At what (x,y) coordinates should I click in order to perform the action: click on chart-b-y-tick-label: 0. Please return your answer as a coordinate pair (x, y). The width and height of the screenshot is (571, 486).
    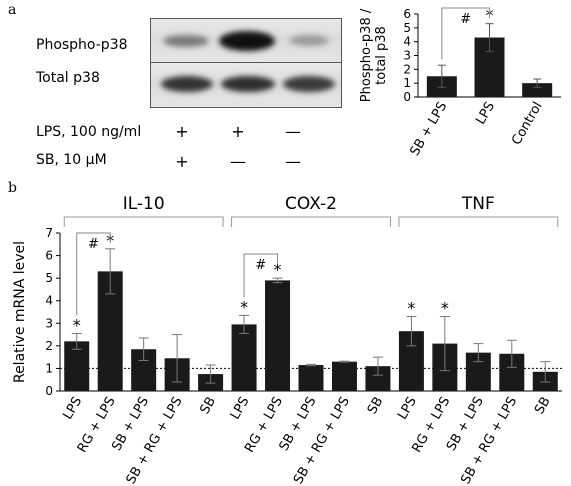
    Looking at the image, I should click on (49, 391).